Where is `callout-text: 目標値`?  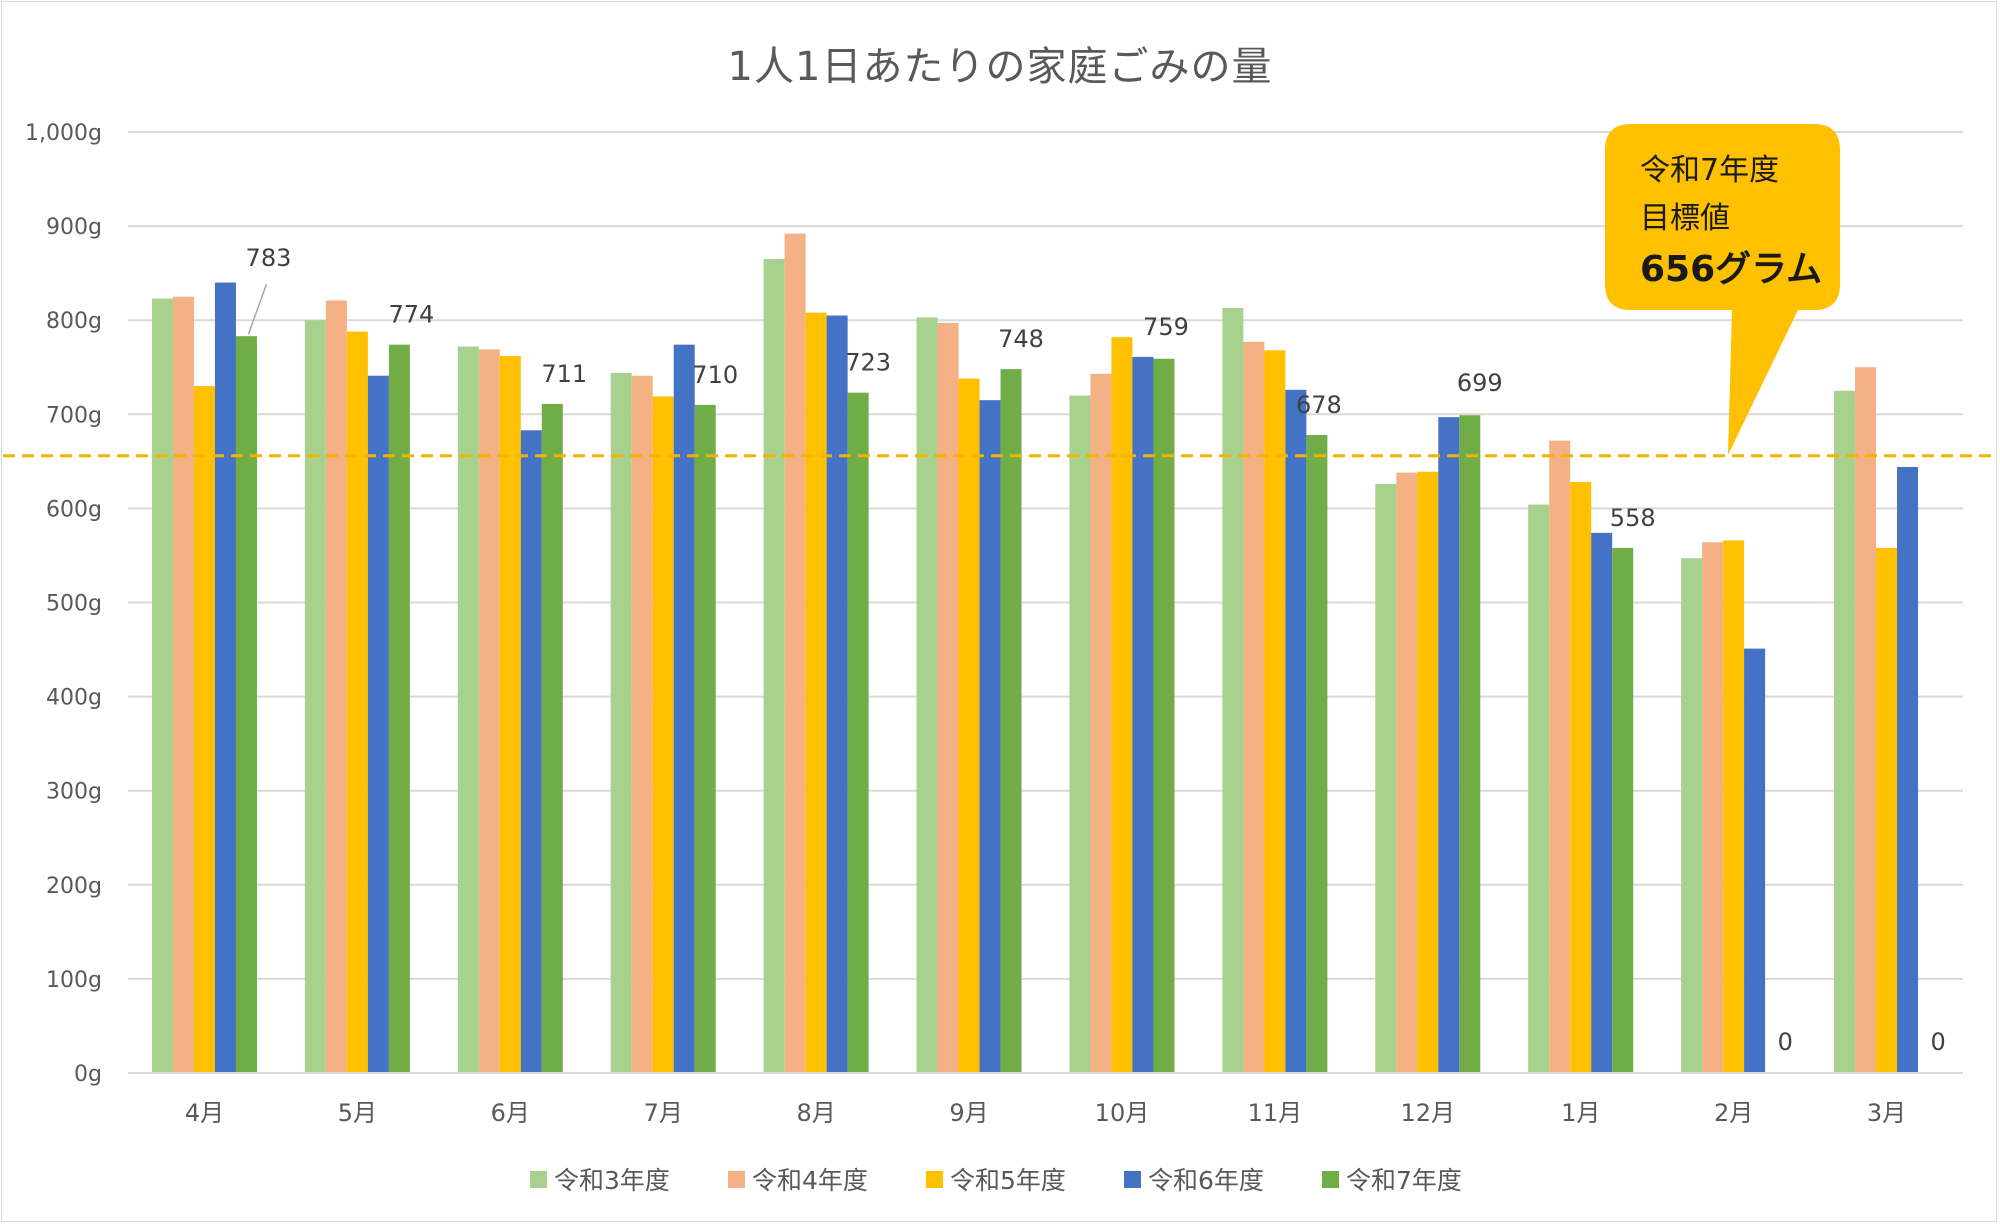
callout-text: 目標値 is located at coordinates (1685, 218).